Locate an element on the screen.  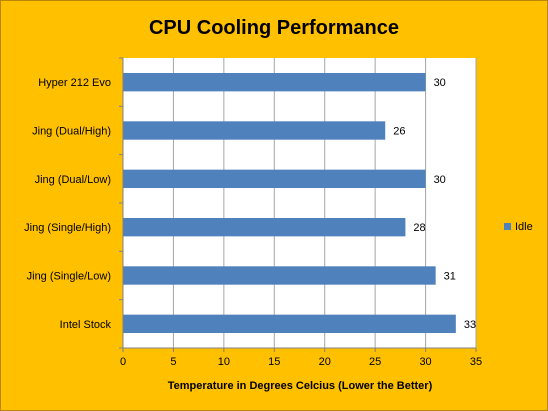
legend-swatch is located at coordinates (507, 226).